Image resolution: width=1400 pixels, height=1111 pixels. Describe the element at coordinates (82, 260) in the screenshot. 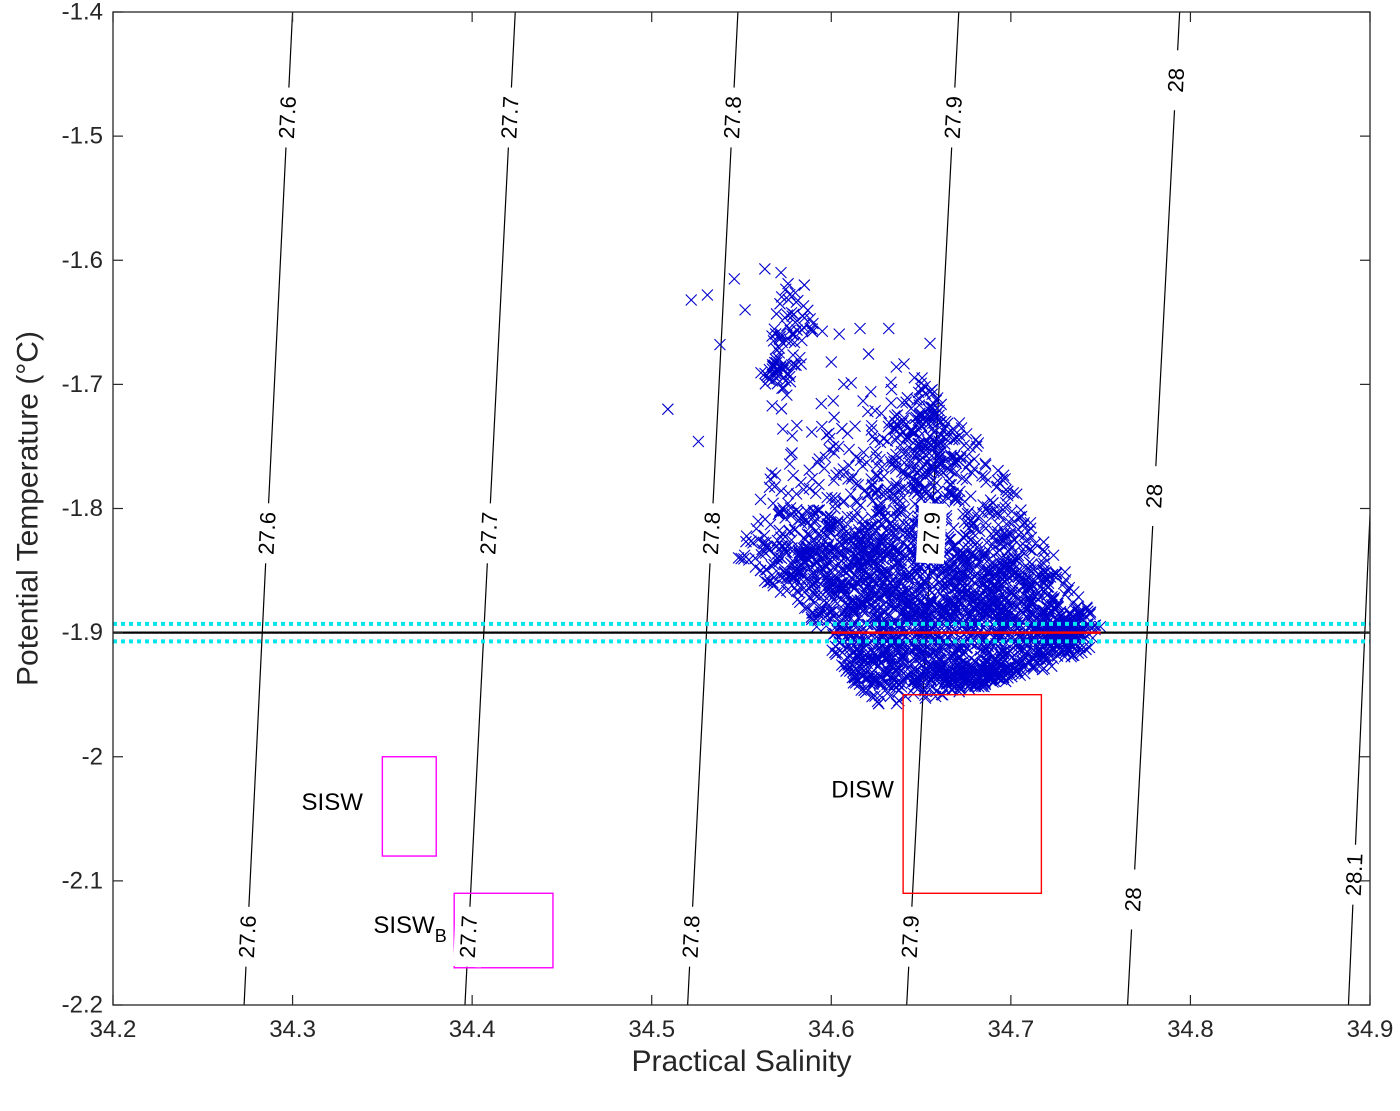

I see `y-tick-label: -1.6` at that location.